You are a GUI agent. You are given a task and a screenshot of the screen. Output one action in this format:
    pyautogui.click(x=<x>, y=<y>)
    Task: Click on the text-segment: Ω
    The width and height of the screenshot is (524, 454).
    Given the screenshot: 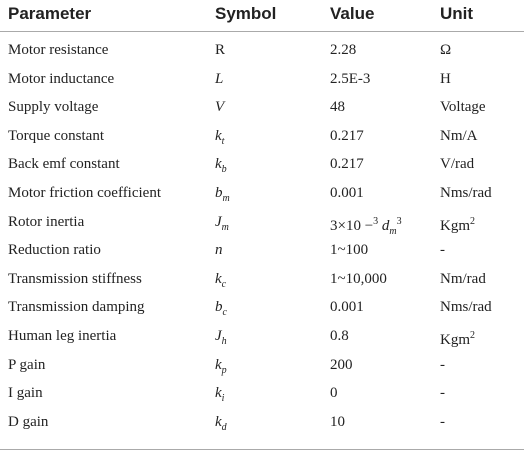 What is the action you would take?
    pyautogui.click(x=446, y=50)
    